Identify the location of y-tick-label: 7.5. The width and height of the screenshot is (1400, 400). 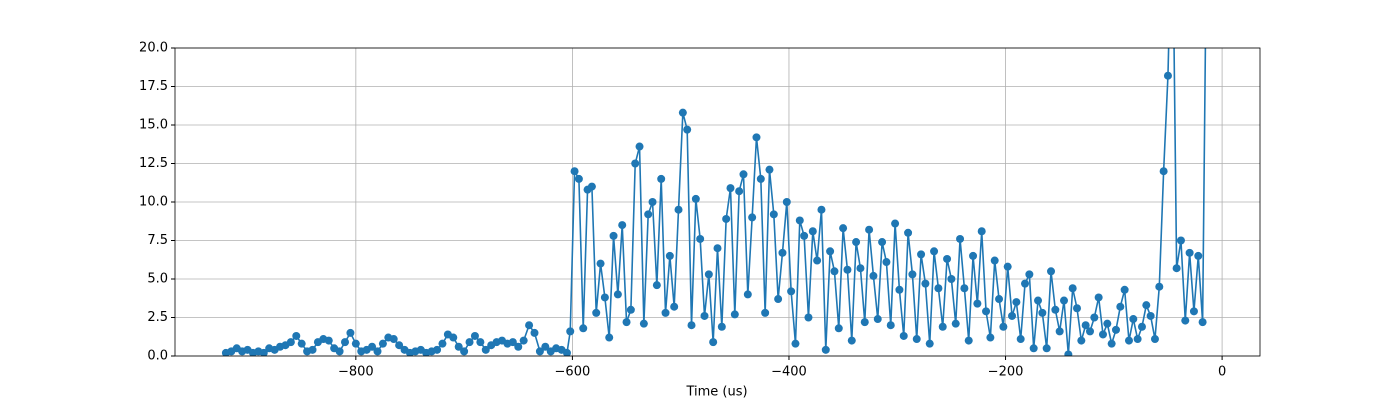
(157, 240).